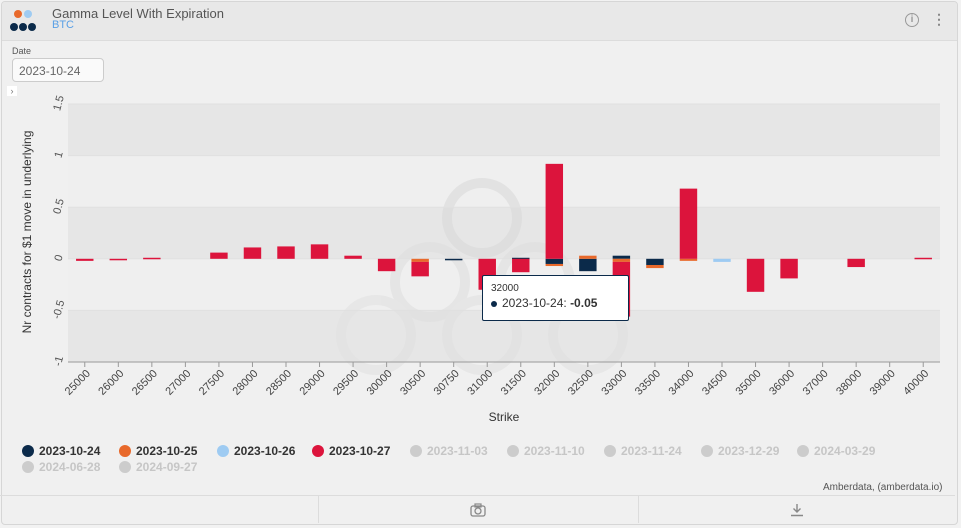 The width and height of the screenshot is (961, 528). I want to click on legend-item: 2024-06-28, so click(61, 467).